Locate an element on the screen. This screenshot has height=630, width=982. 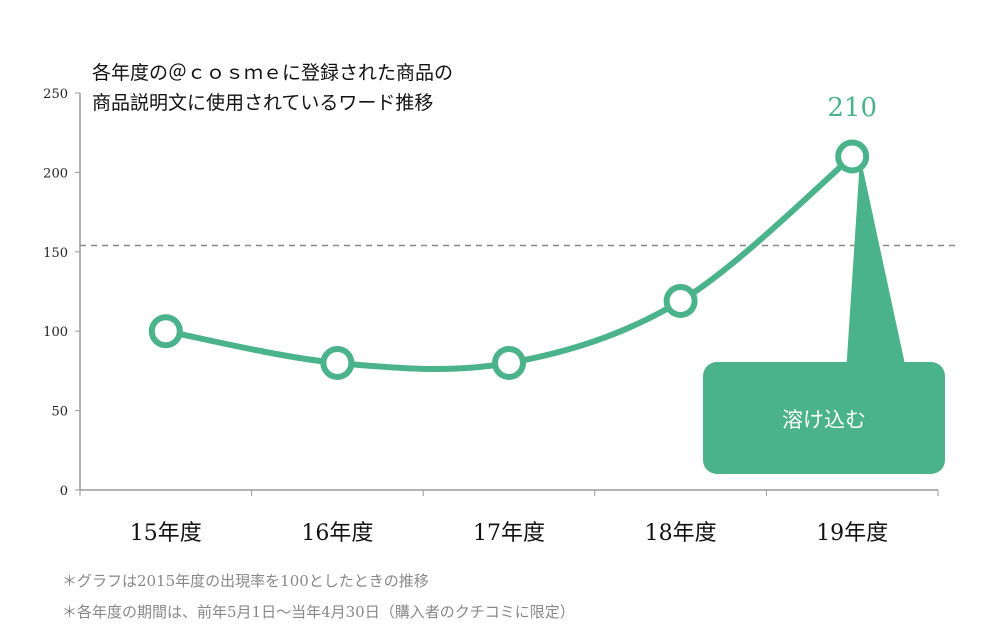
chart-title: 各年度の＠ｃｏｓｍｅに登録された商品の 商品説明文に使用されているワード推移 is located at coordinates (272, 88).